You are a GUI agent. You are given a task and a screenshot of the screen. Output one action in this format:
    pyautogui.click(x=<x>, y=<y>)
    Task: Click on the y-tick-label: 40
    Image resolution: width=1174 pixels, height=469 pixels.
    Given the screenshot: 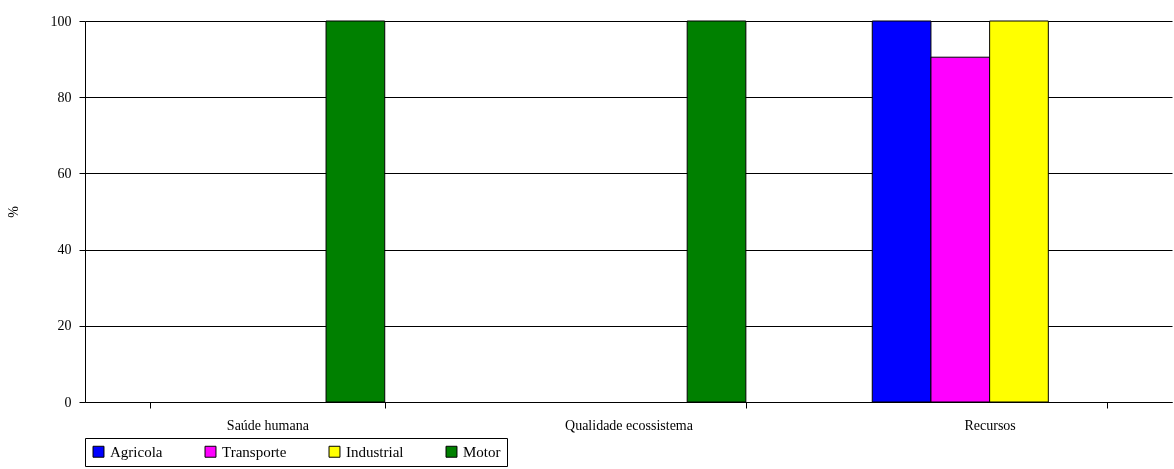 What is the action you would take?
    pyautogui.click(x=64, y=250)
    